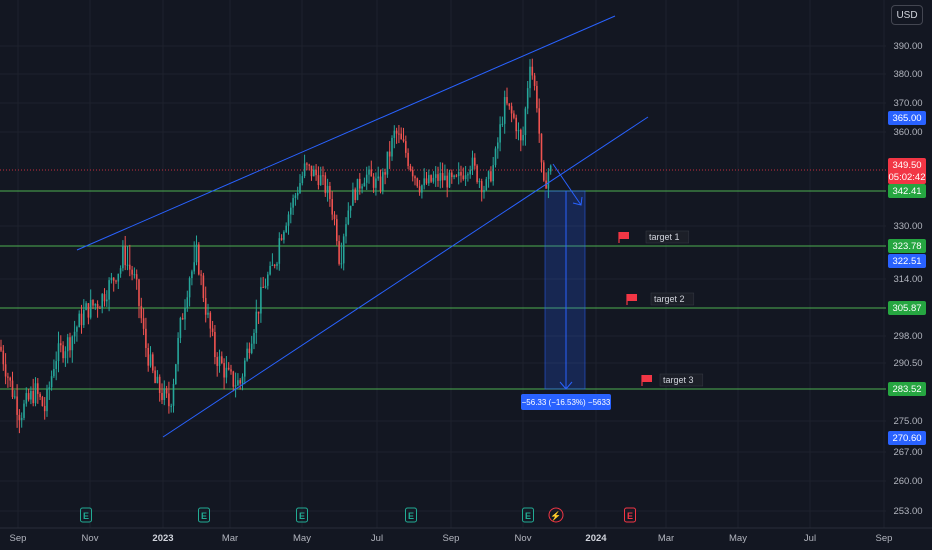 The image size is (932, 550). I want to click on targets: target 1 target 2 target 3, so click(661, 308).